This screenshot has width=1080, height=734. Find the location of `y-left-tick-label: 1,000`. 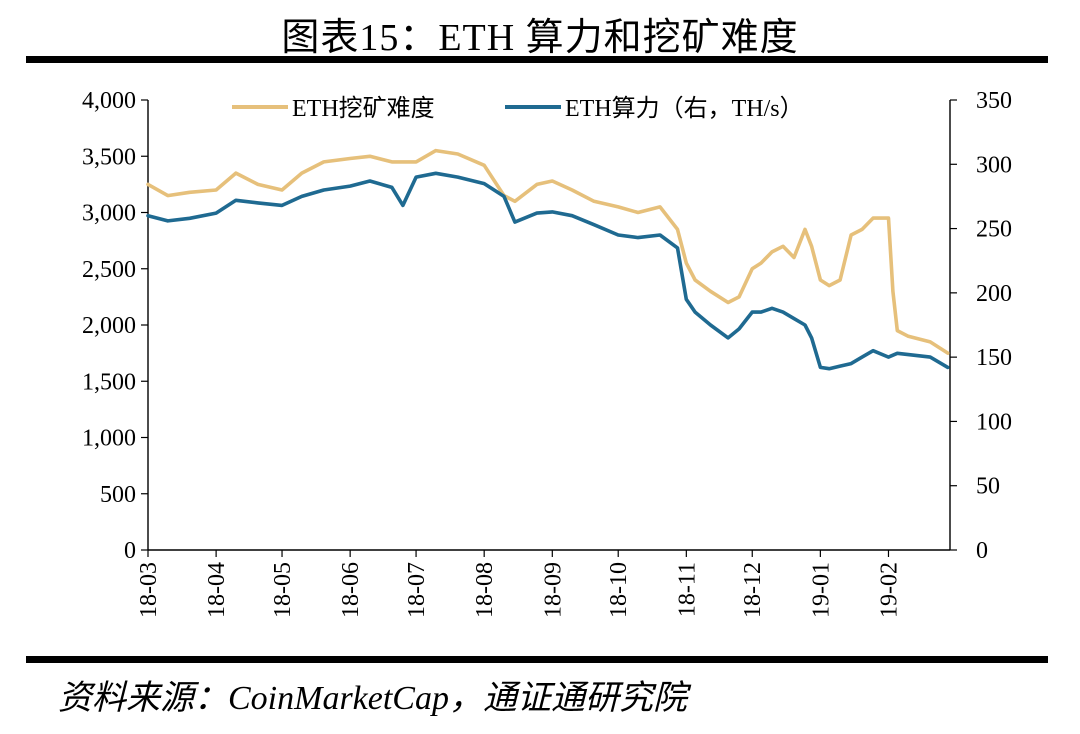

y-left-tick-label: 1,000 is located at coordinates (109, 439).